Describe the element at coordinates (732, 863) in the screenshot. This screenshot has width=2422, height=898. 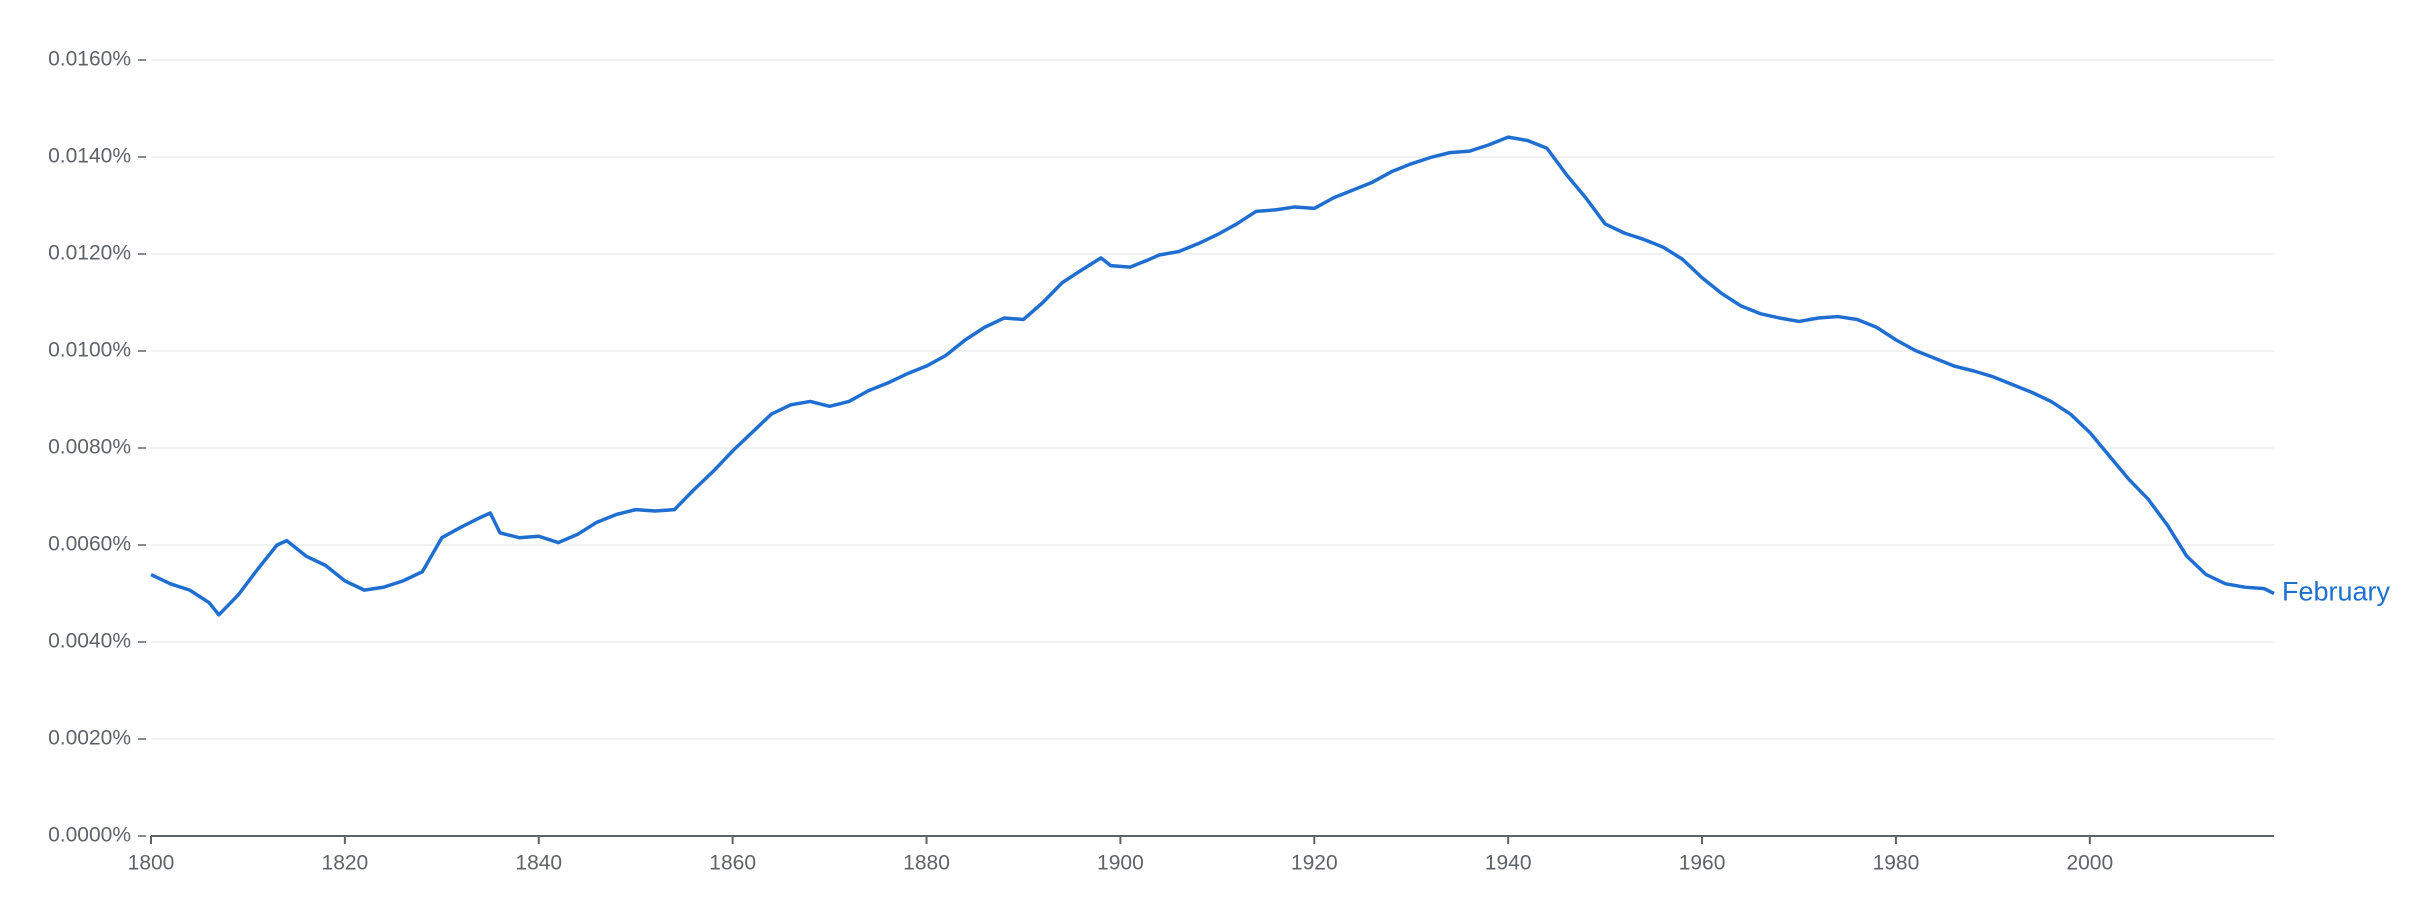
I see `x-tick-label: 1860` at that location.